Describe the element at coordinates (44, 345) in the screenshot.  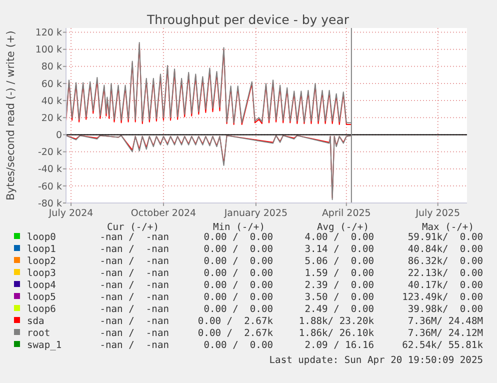
I see `legend-label: swap_1` at that location.